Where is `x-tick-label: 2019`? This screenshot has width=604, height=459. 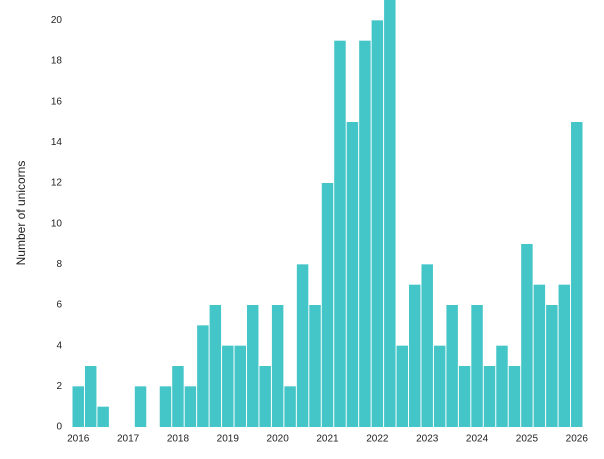 x-tick-label: 2019 is located at coordinates (228, 439).